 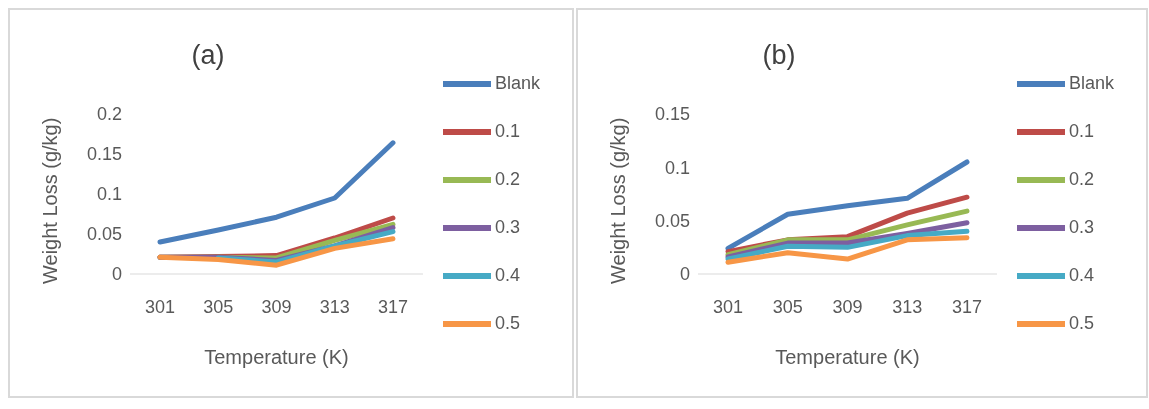 What do you see at coordinates (109, 114) in the screenshot?
I see `y-tick-label: 0.2` at bounding box center [109, 114].